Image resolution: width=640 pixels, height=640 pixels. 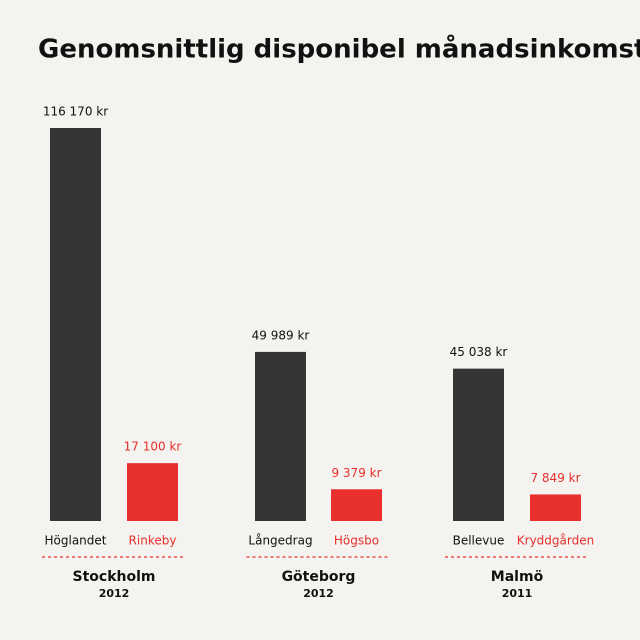 I want to click on value-label: 9 379 kr, so click(x=356, y=473).